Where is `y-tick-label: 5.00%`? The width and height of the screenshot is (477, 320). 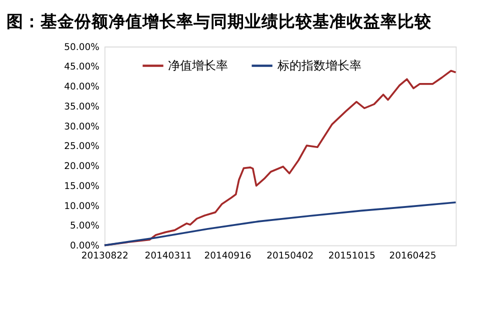 y-tick-label: 5.00% is located at coordinates (85, 226).